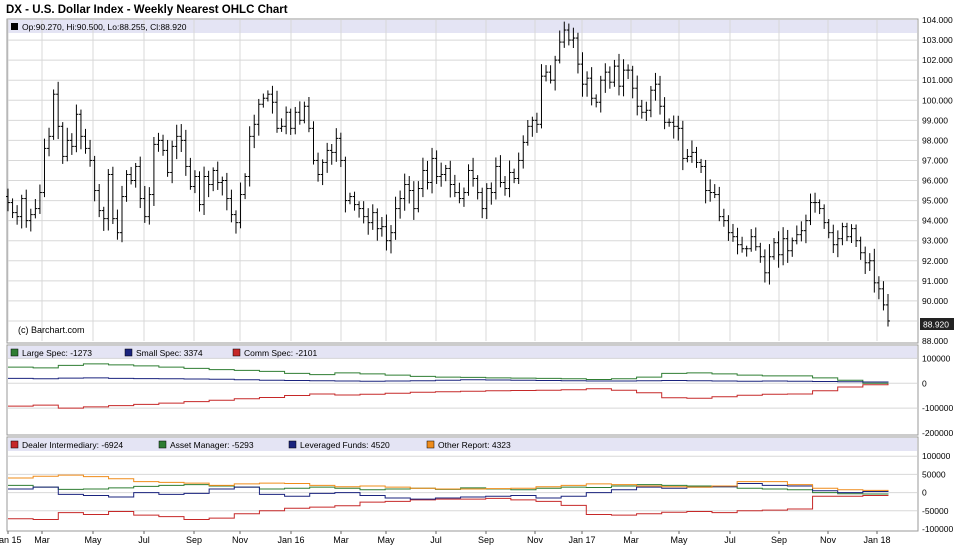 Image resolution: width=963 pixels, height=549 pixels. What do you see at coordinates (935, 261) in the screenshot?
I see `price-y-tick: 92.000` at bounding box center [935, 261].